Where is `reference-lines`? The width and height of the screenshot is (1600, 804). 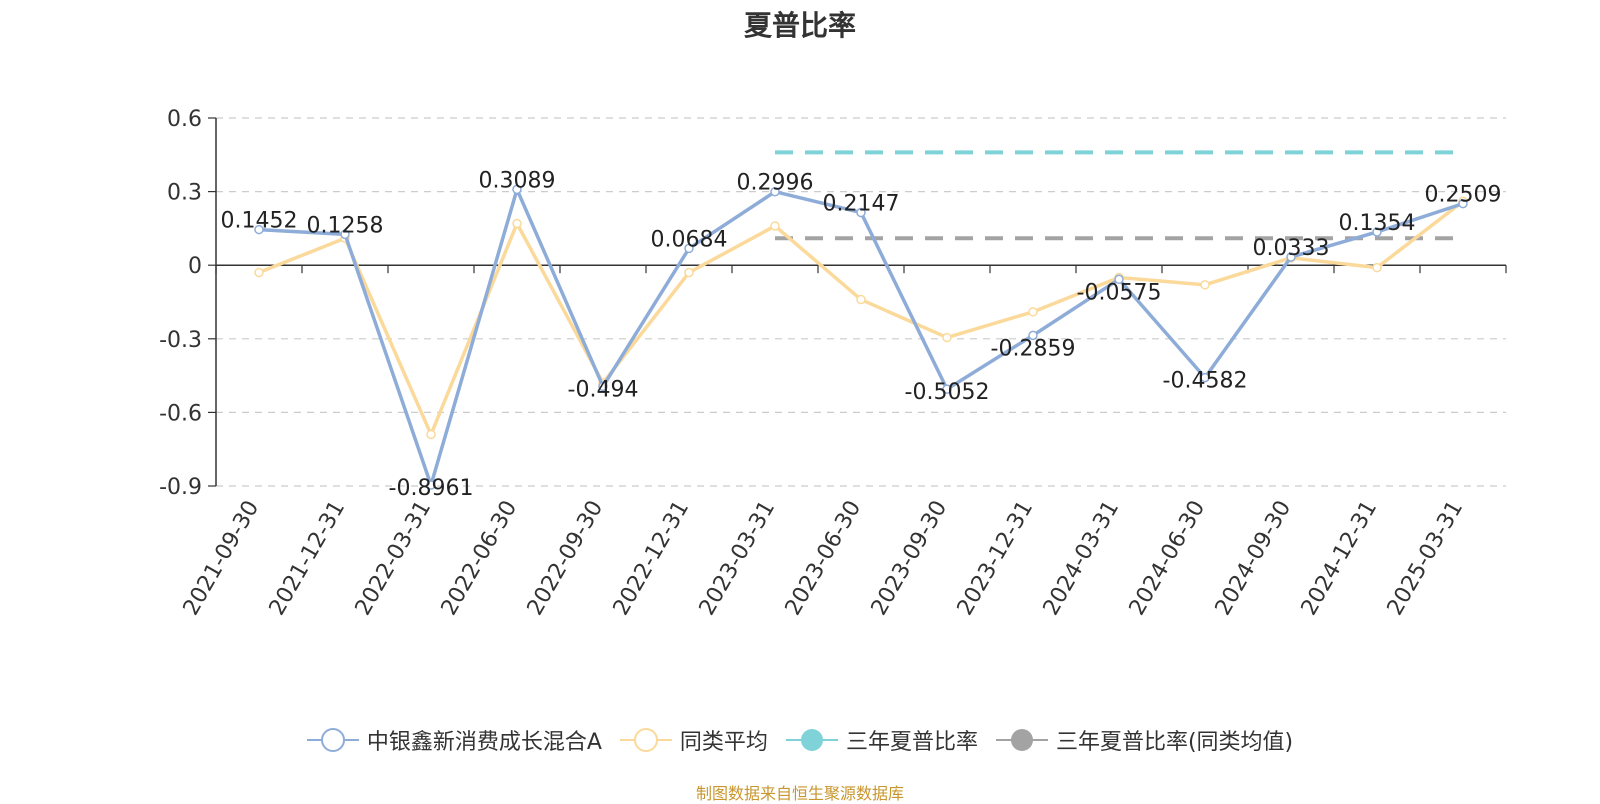
reference-lines is located at coordinates (1119, 195).